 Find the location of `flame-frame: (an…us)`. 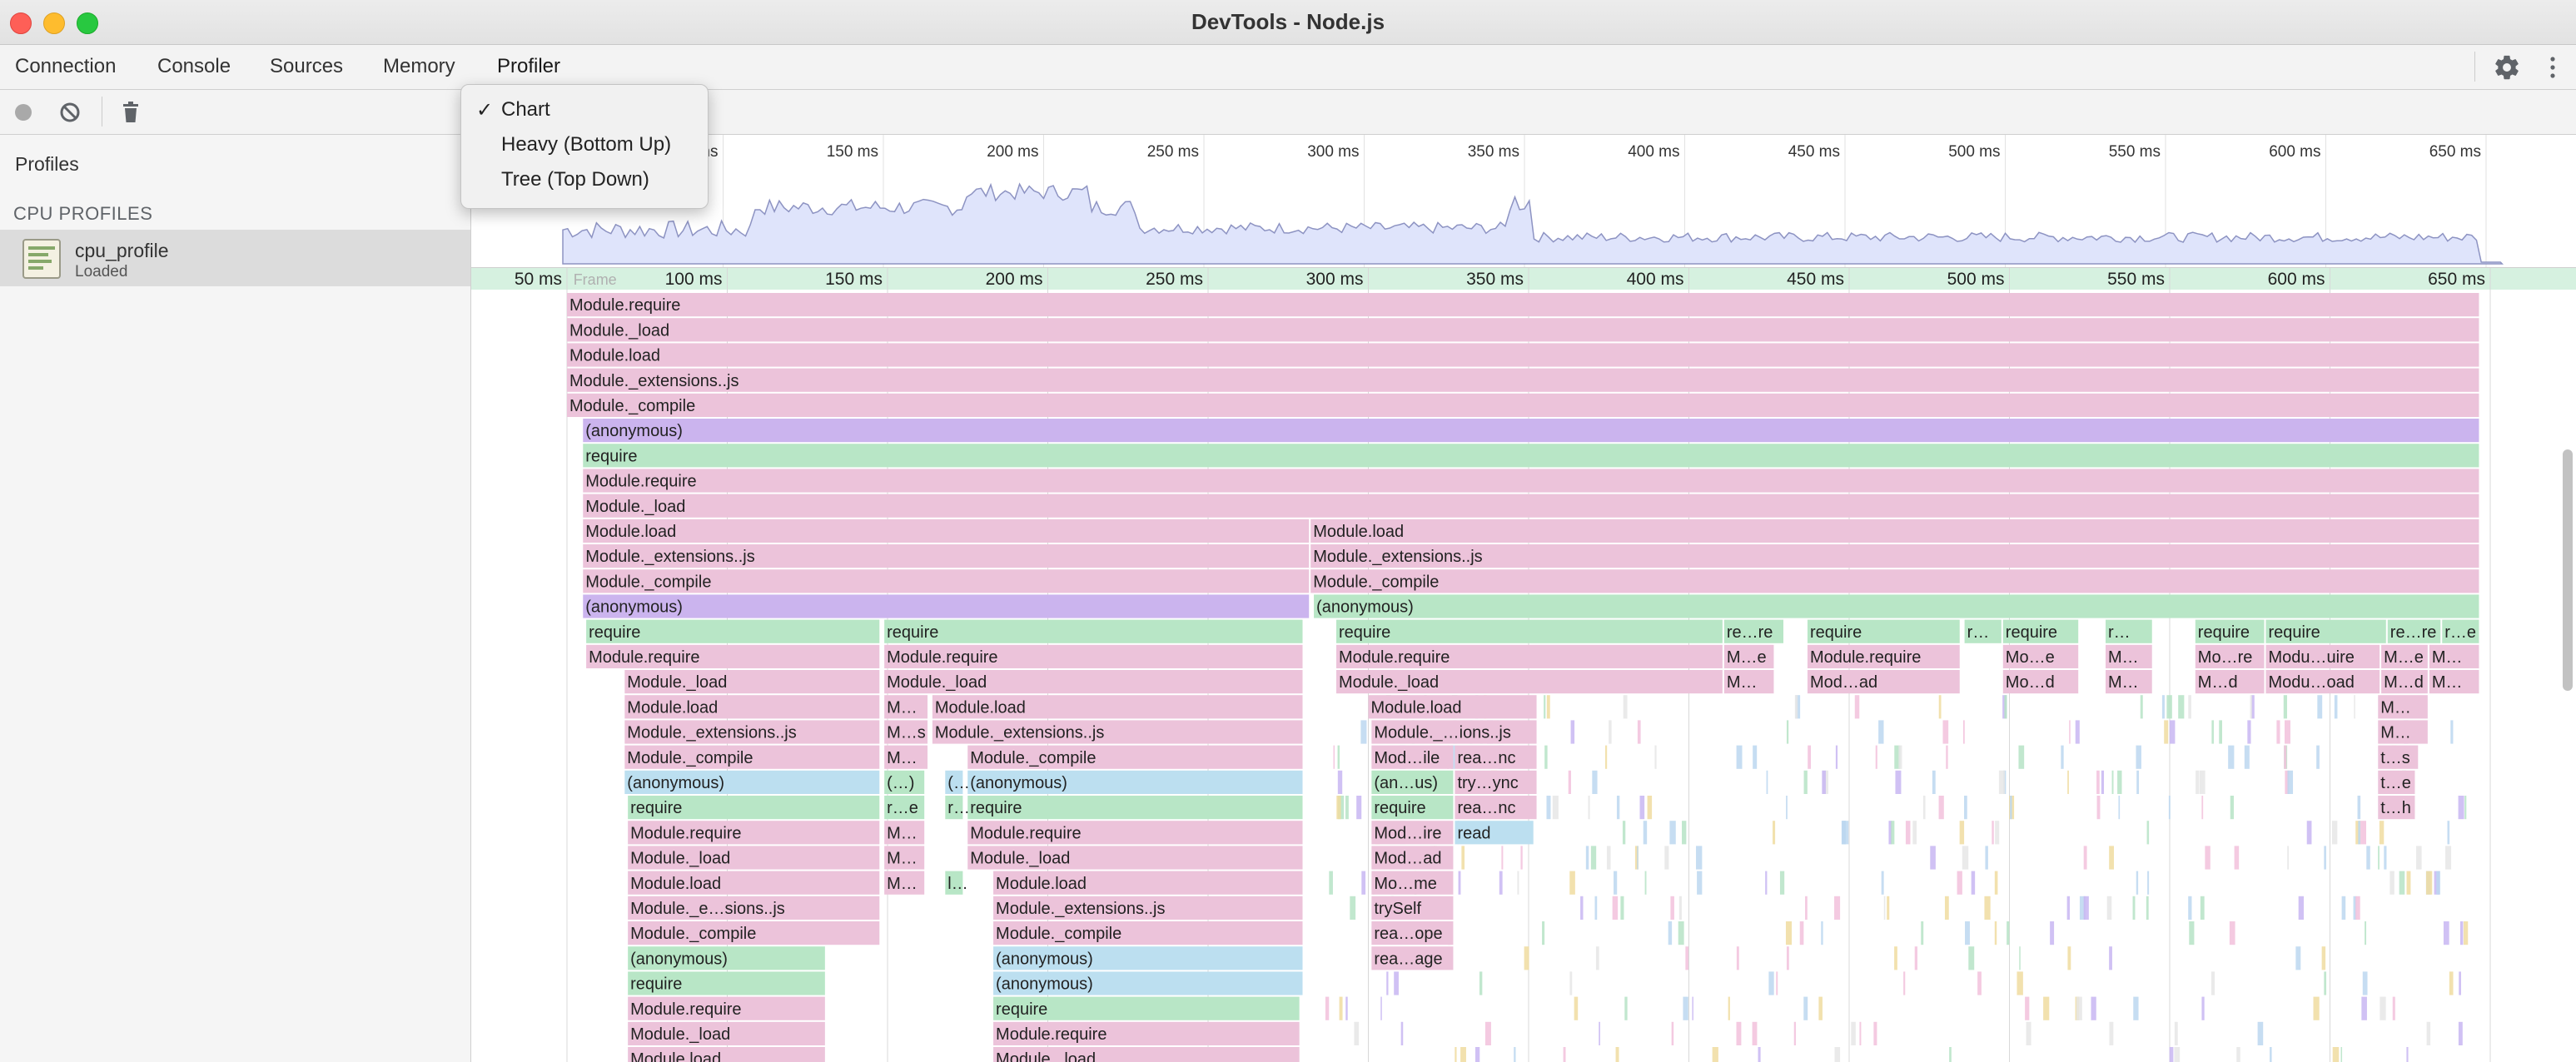

flame-frame: (an…us) is located at coordinates (1412, 782).